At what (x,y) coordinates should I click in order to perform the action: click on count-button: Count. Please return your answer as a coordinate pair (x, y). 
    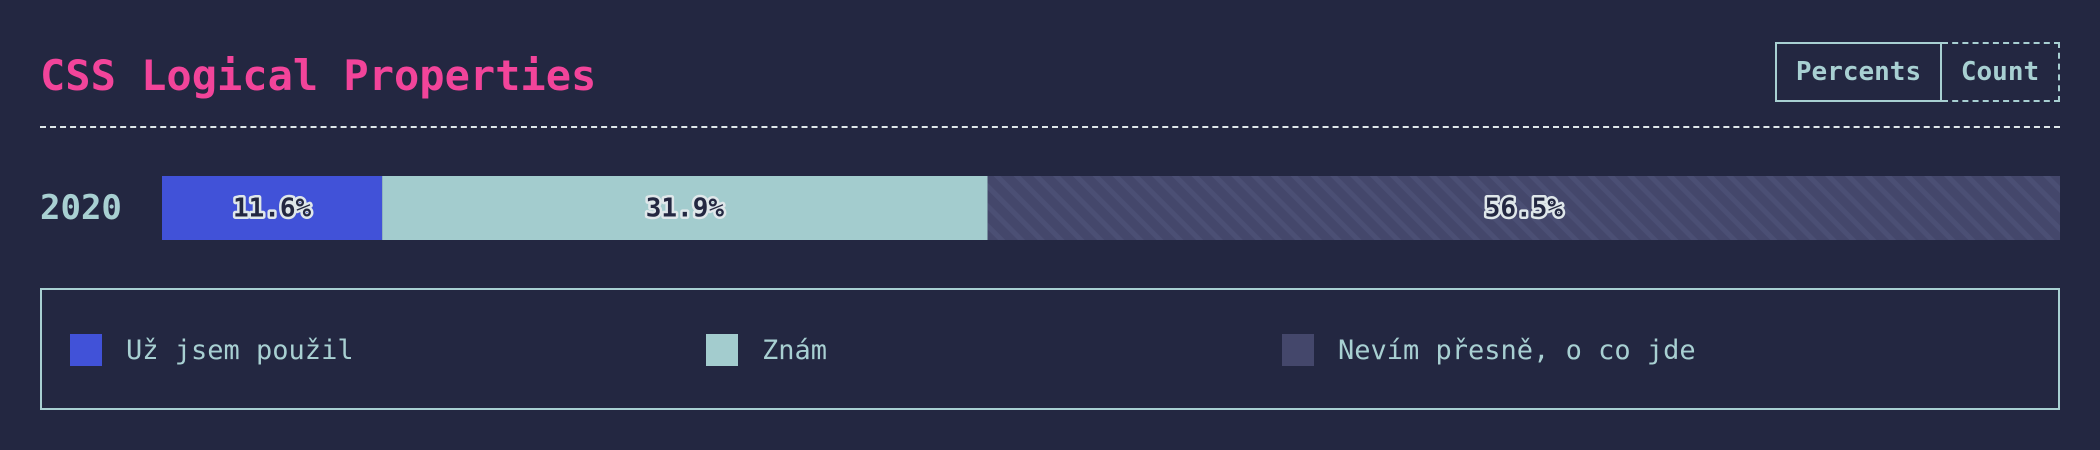
    Looking at the image, I should click on (2001, 72).